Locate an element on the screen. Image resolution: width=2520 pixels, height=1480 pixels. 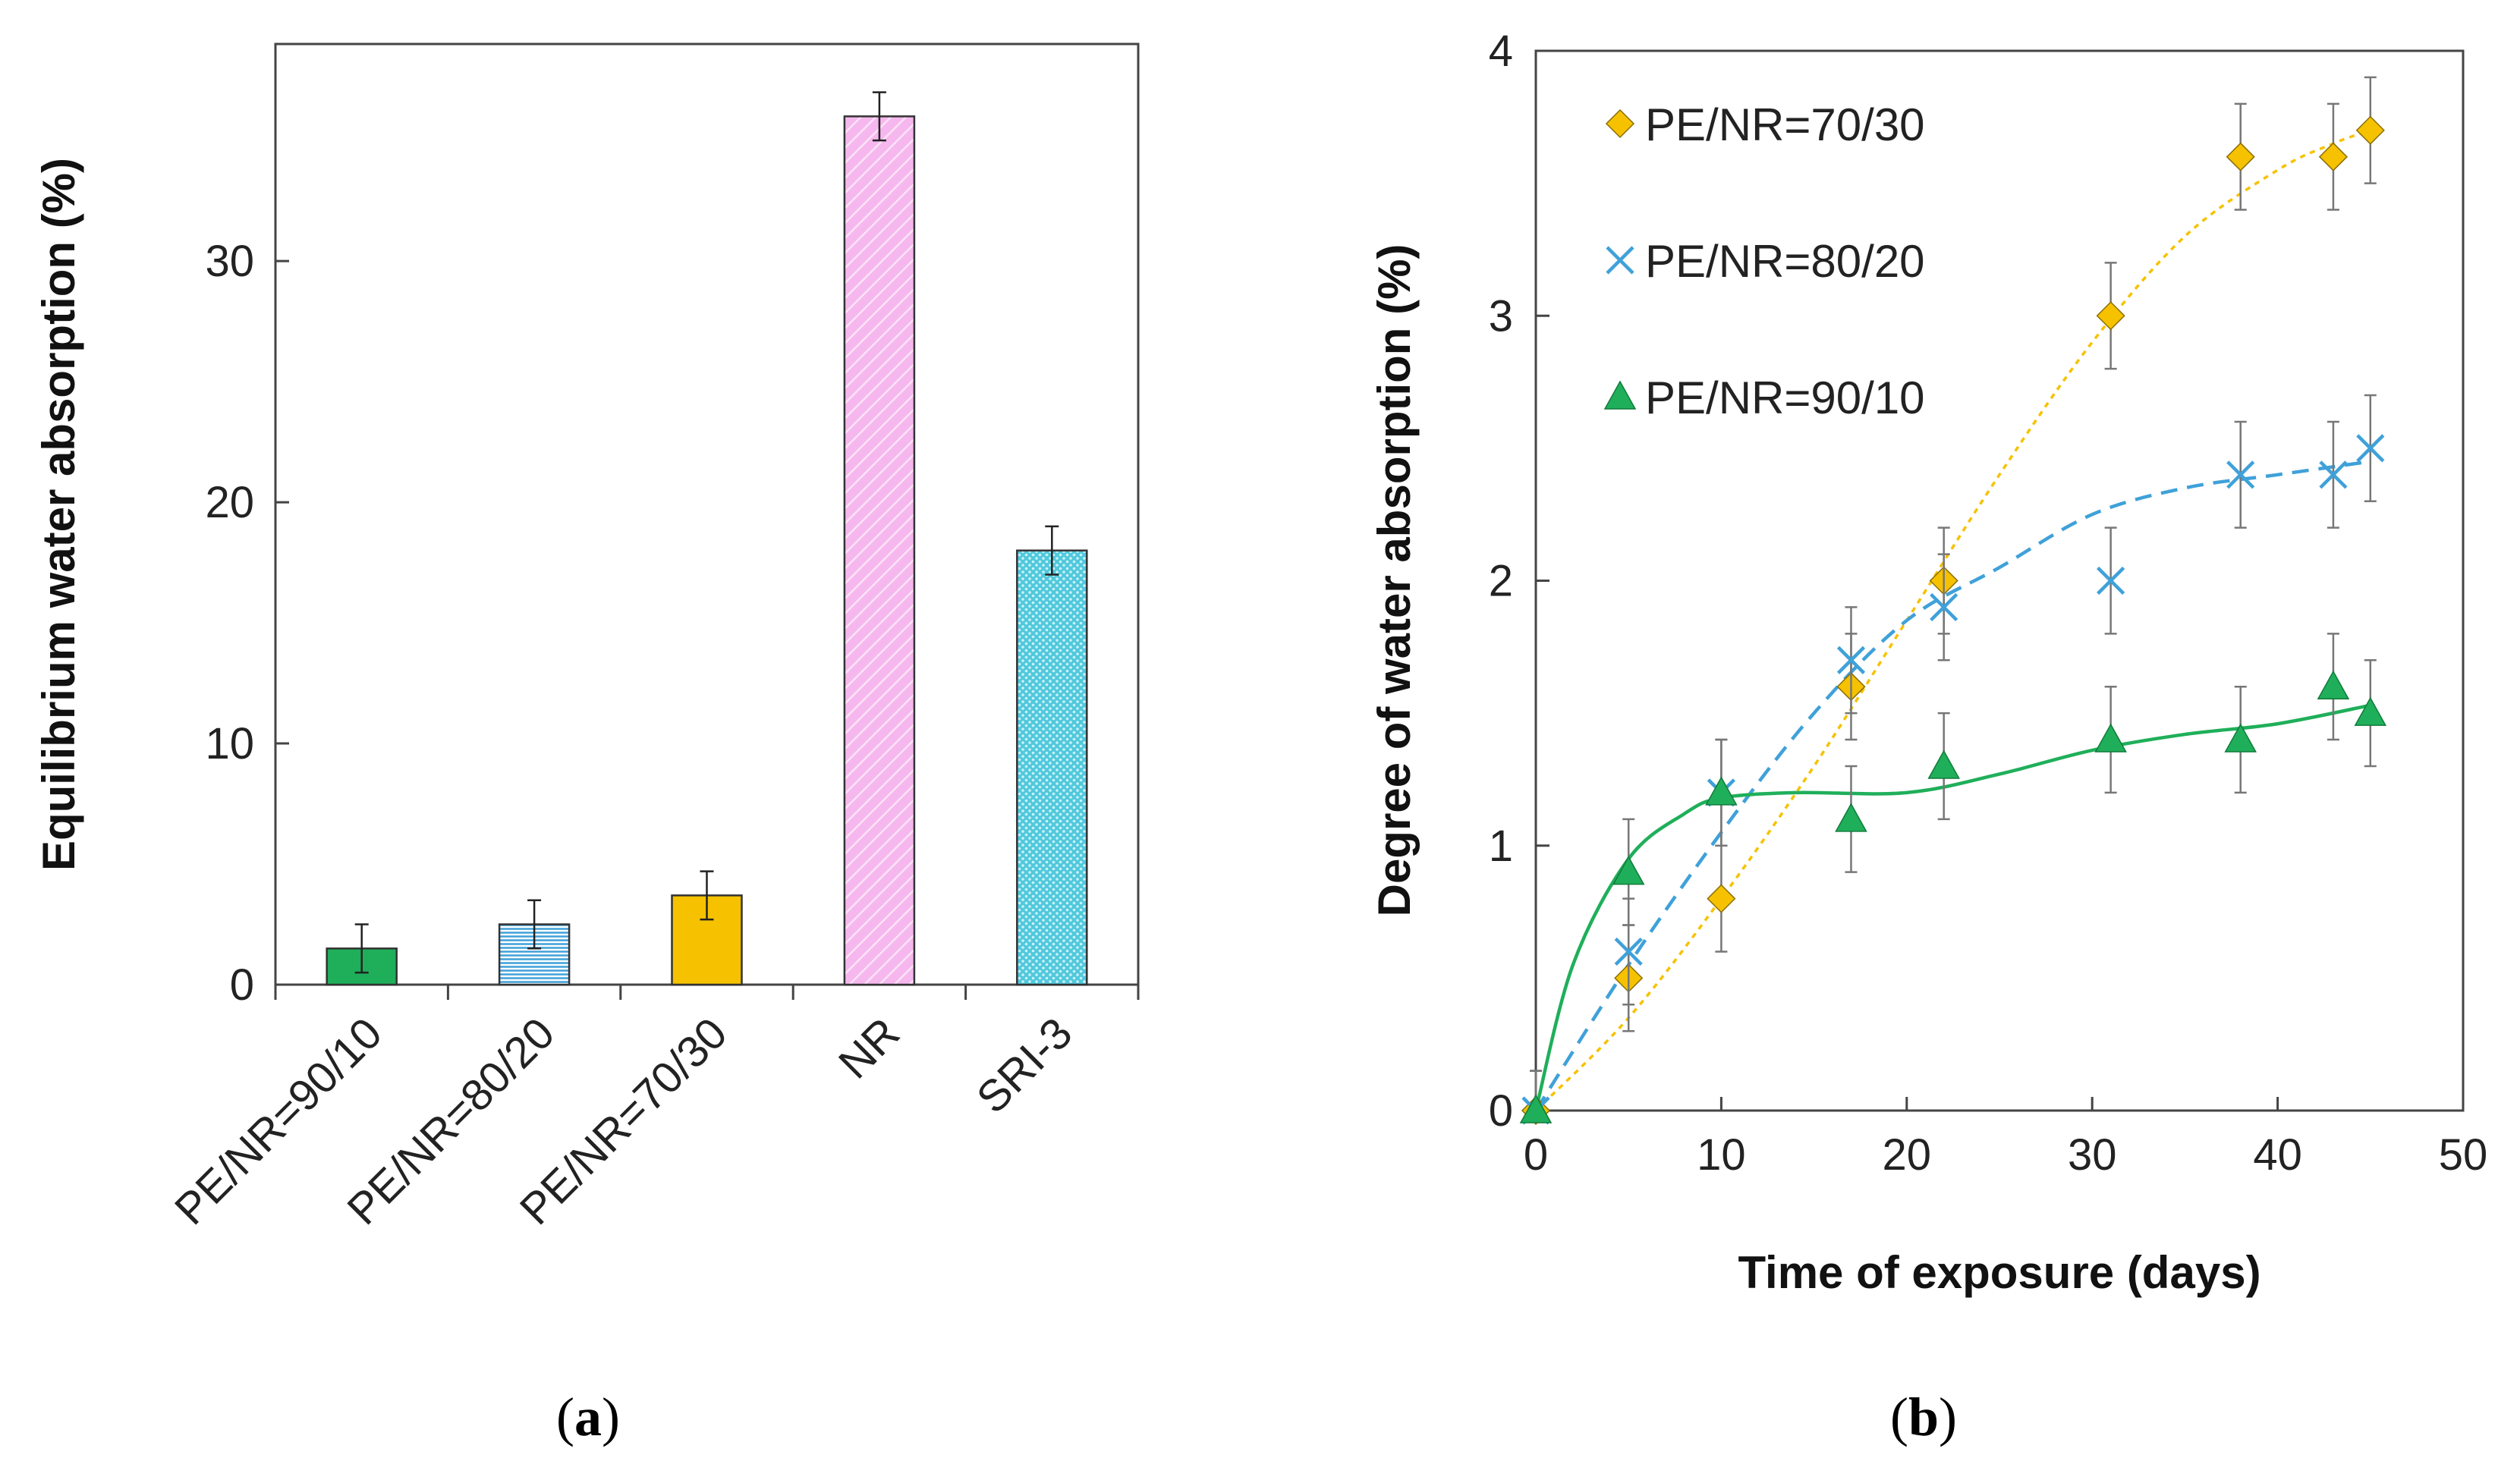
b-legend-label: PE/NR=80/20 is located at coordinates (1785, 261).